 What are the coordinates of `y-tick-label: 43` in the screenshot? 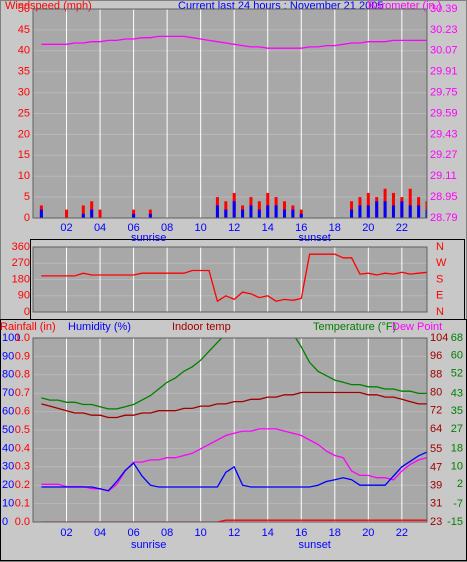 It's located at (457, 393).